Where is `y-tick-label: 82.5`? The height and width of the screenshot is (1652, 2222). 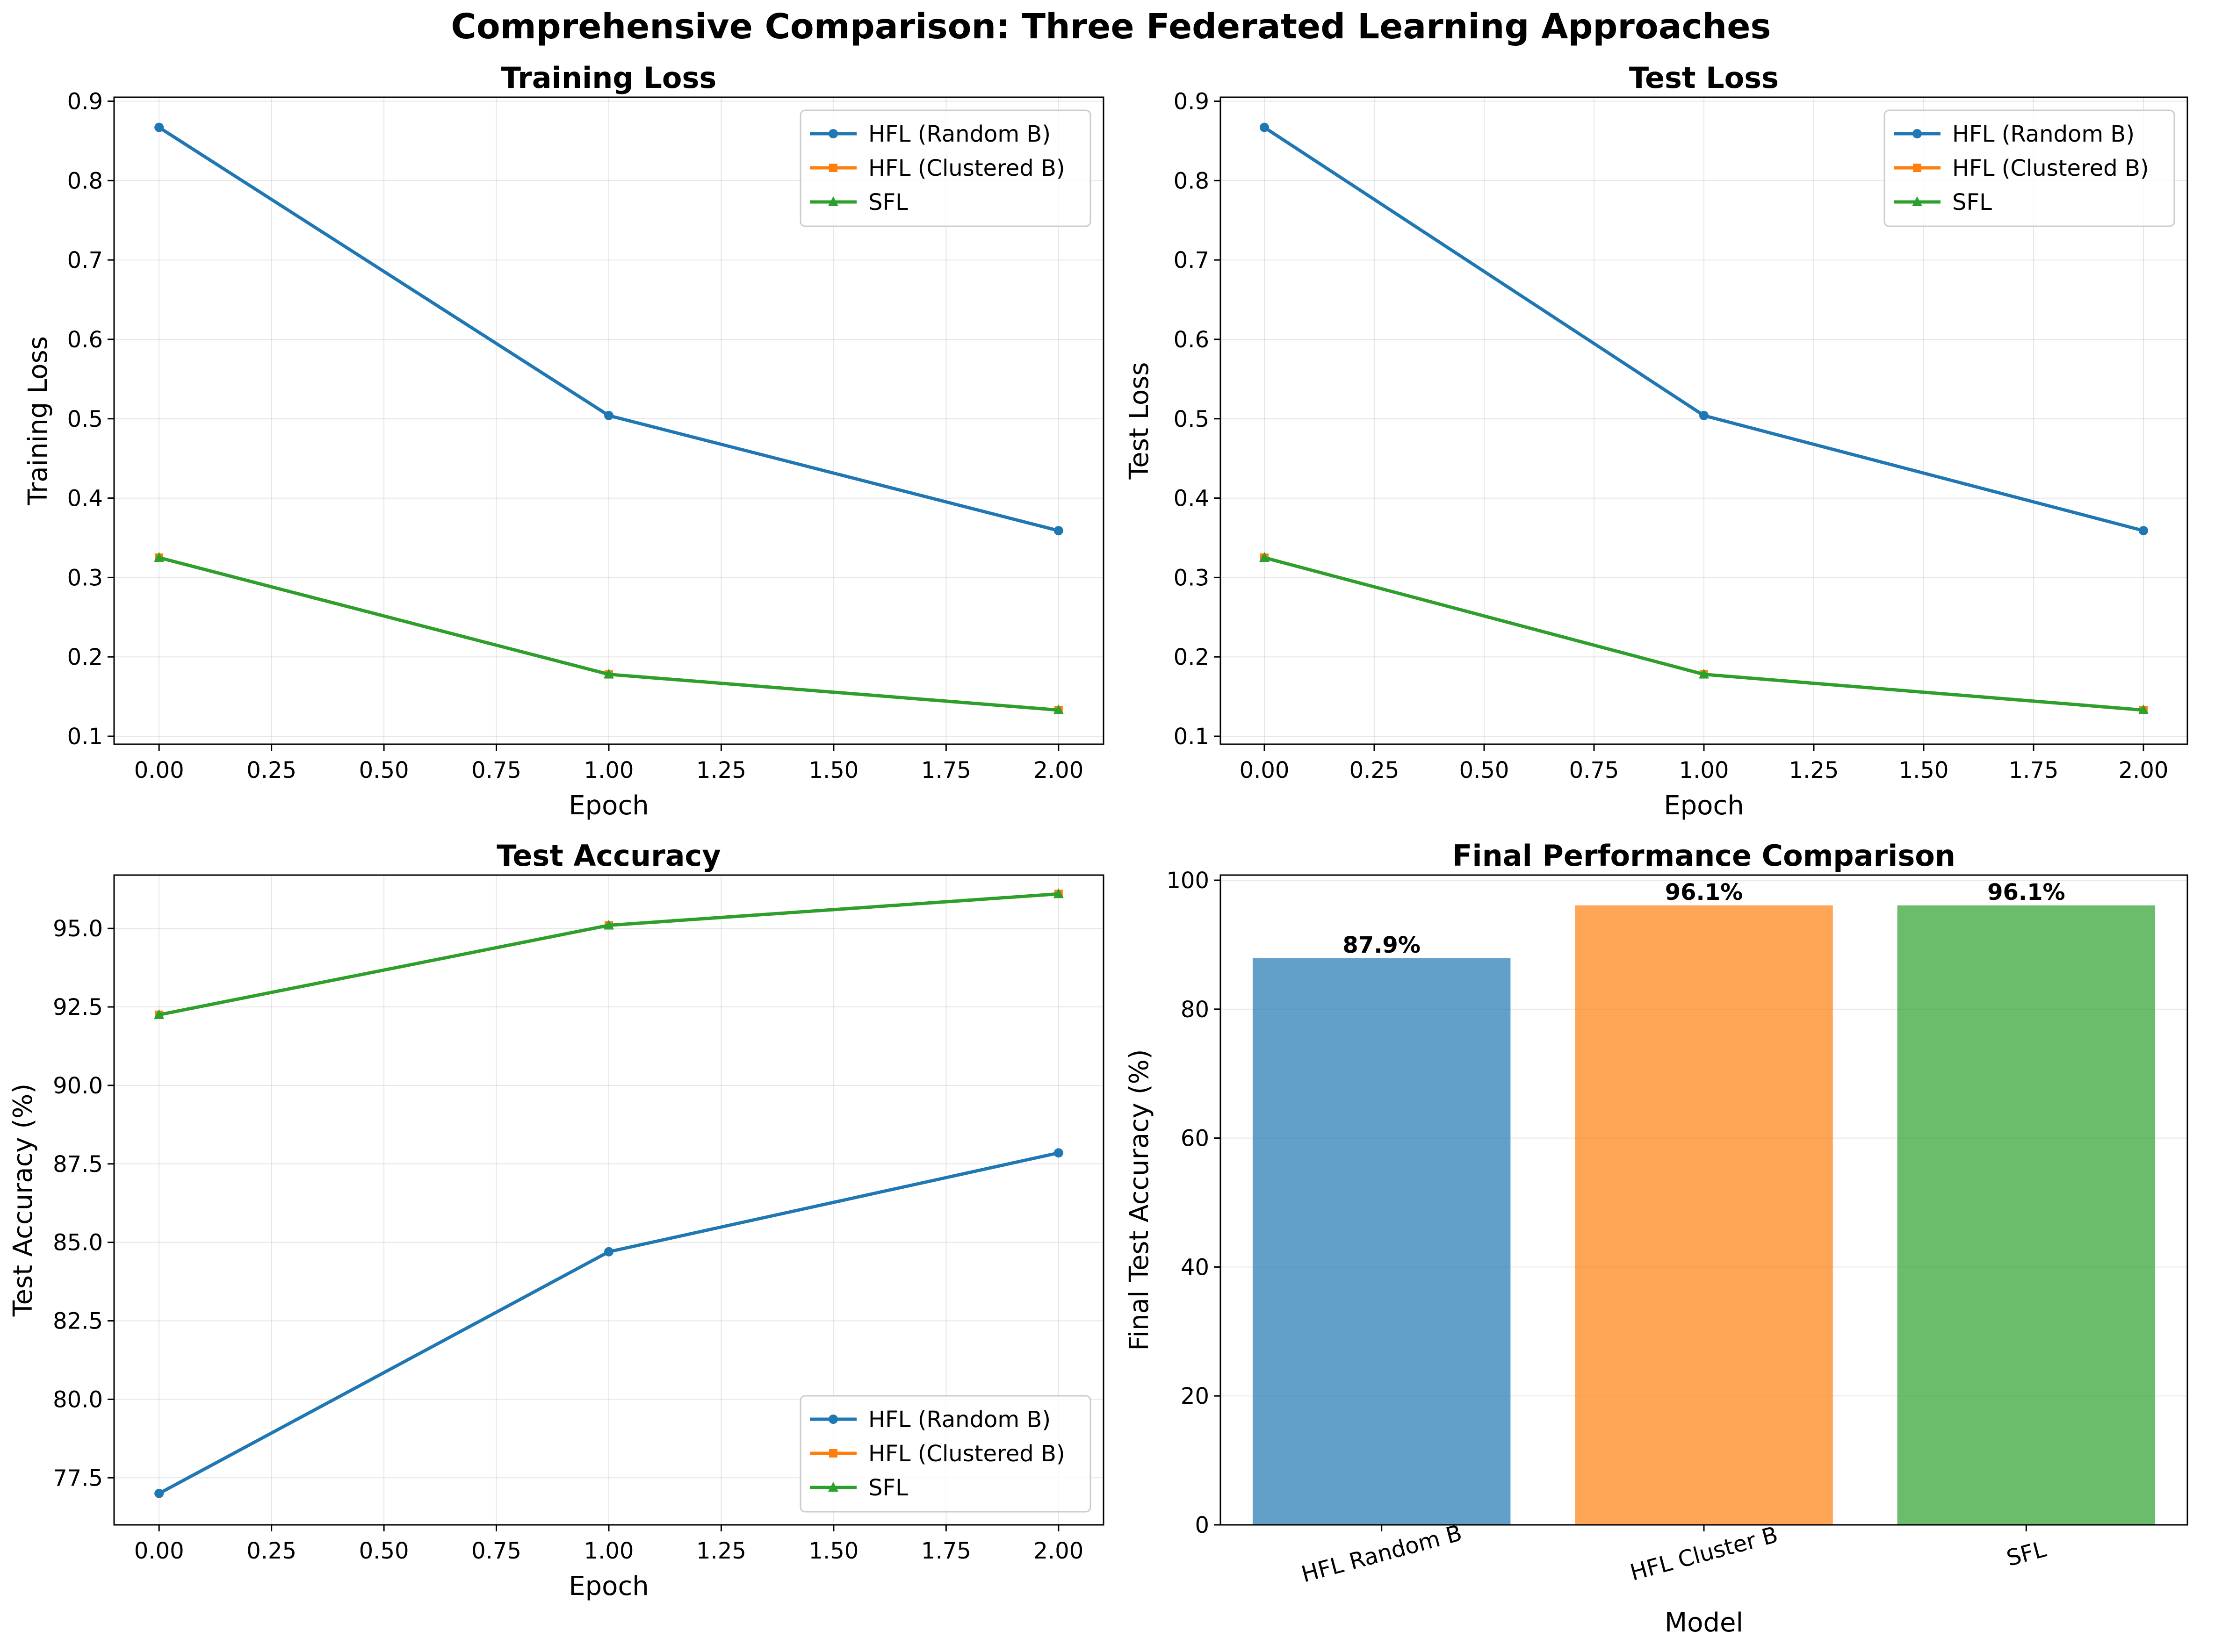 y-tick-label: 82.5 is located at coordinates (78, 1322).